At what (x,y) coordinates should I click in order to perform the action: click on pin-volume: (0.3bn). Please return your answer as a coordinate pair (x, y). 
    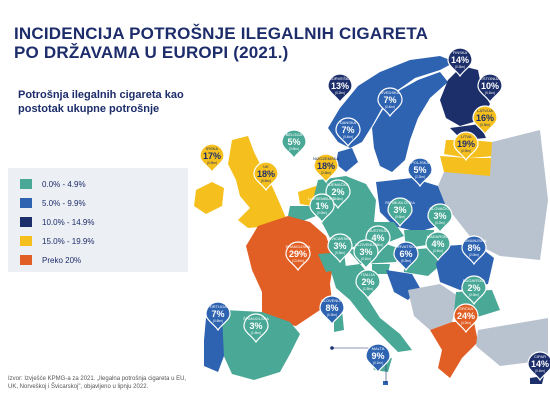
    Looking at the image, I should click on (340, 253).